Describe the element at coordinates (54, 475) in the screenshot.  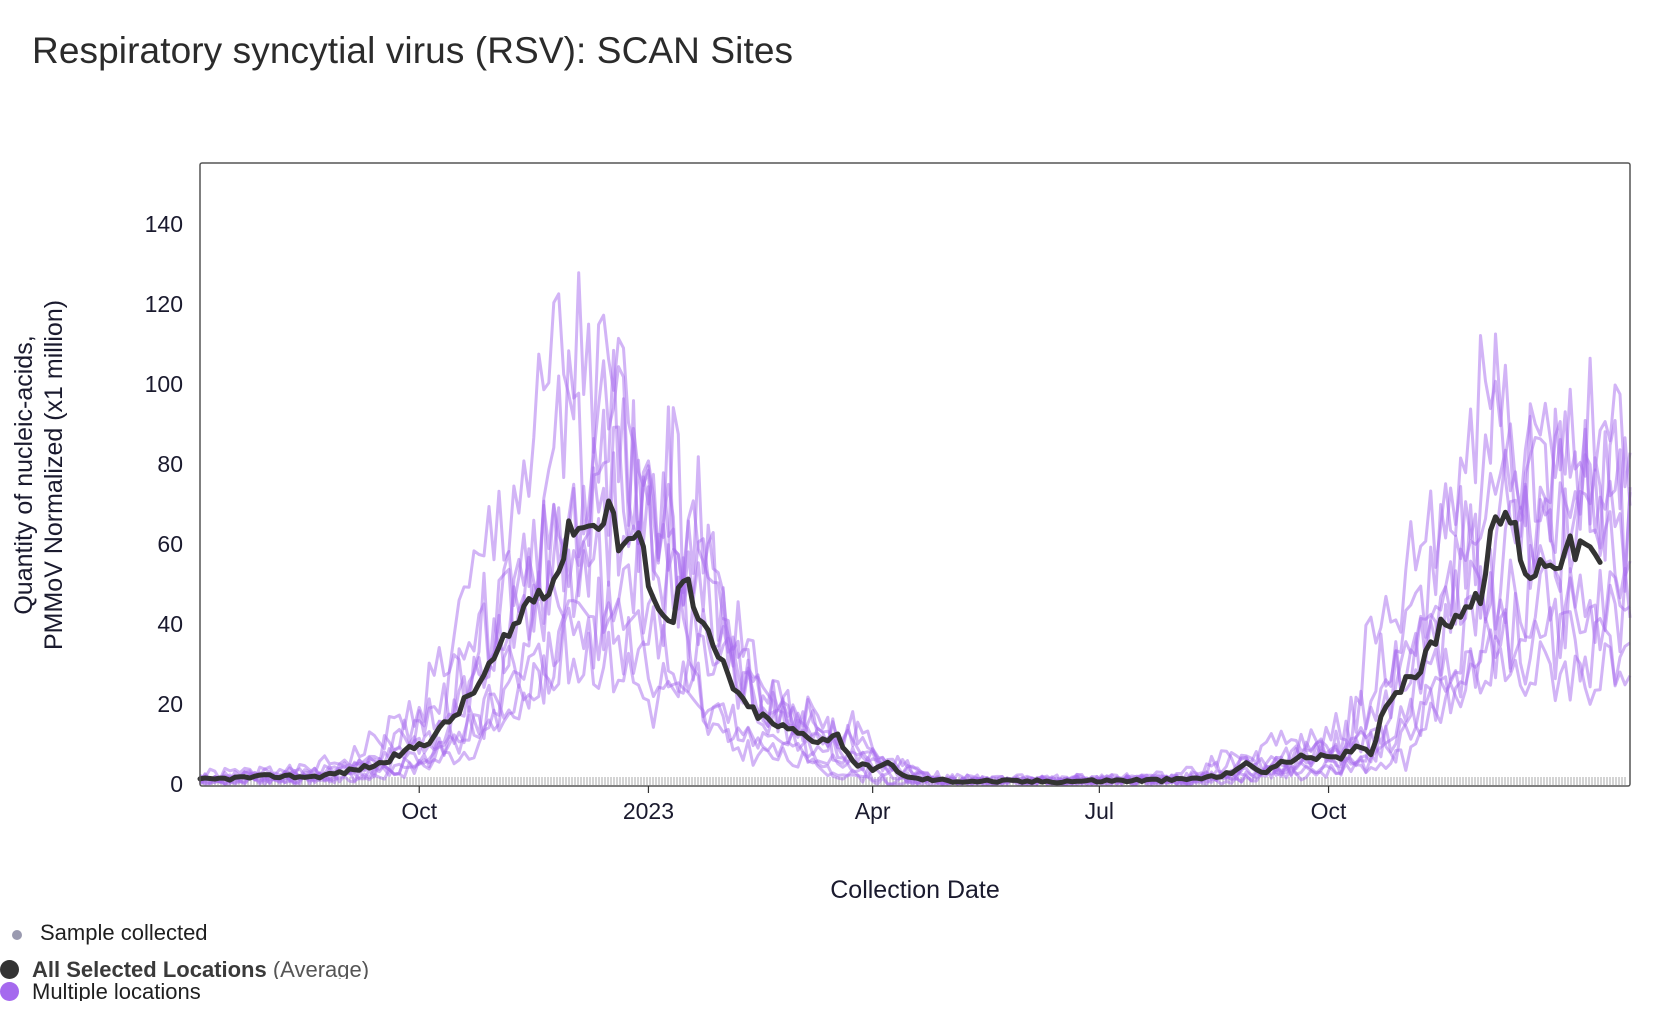
I see `y-axis-label-line: PMMoV Normalized (x1 million)` at that location.